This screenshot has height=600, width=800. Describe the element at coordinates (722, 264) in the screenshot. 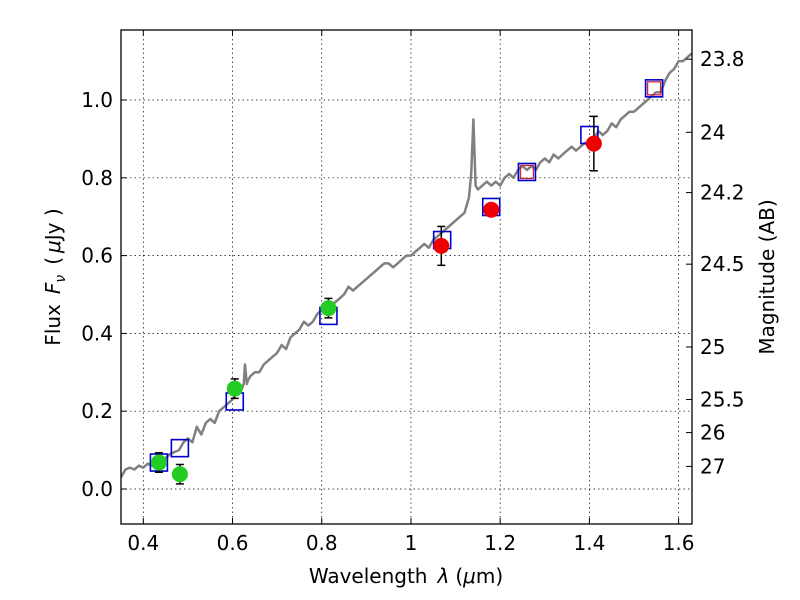

I see `right-tick-label: 24.5` at that location.